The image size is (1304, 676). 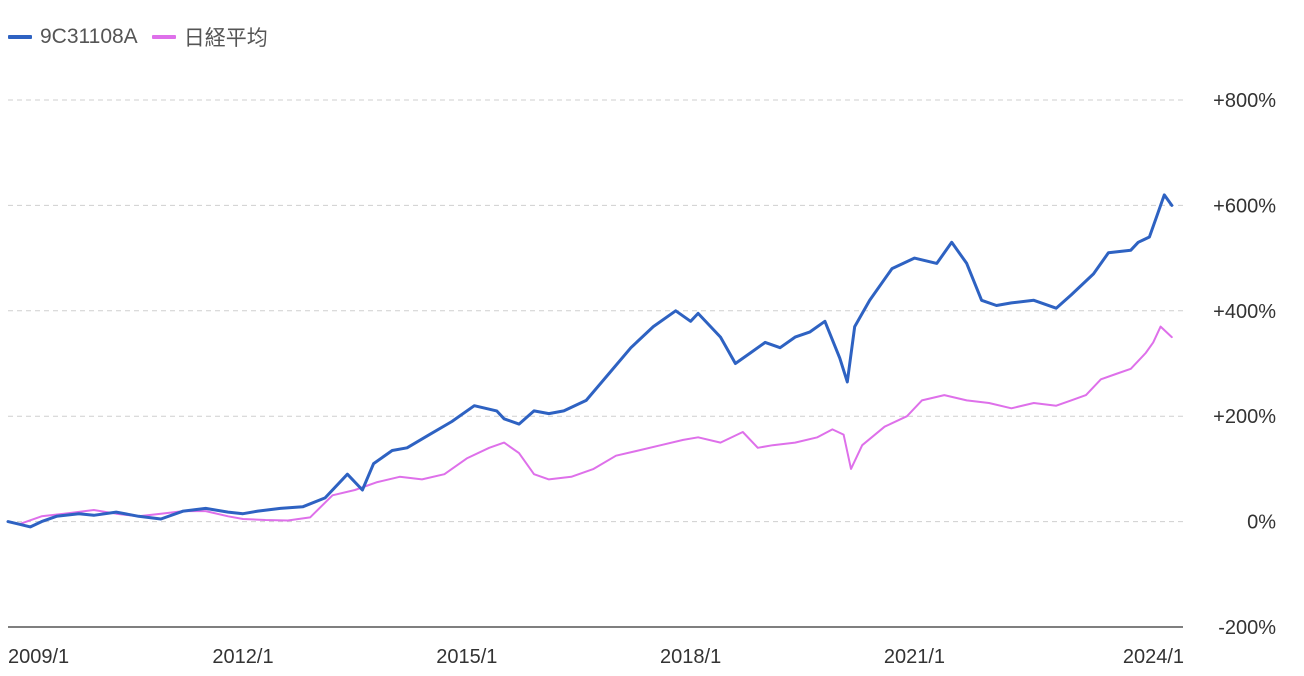 I want to click on x-tick-label: 2009/1, so click(x=38, y=657).